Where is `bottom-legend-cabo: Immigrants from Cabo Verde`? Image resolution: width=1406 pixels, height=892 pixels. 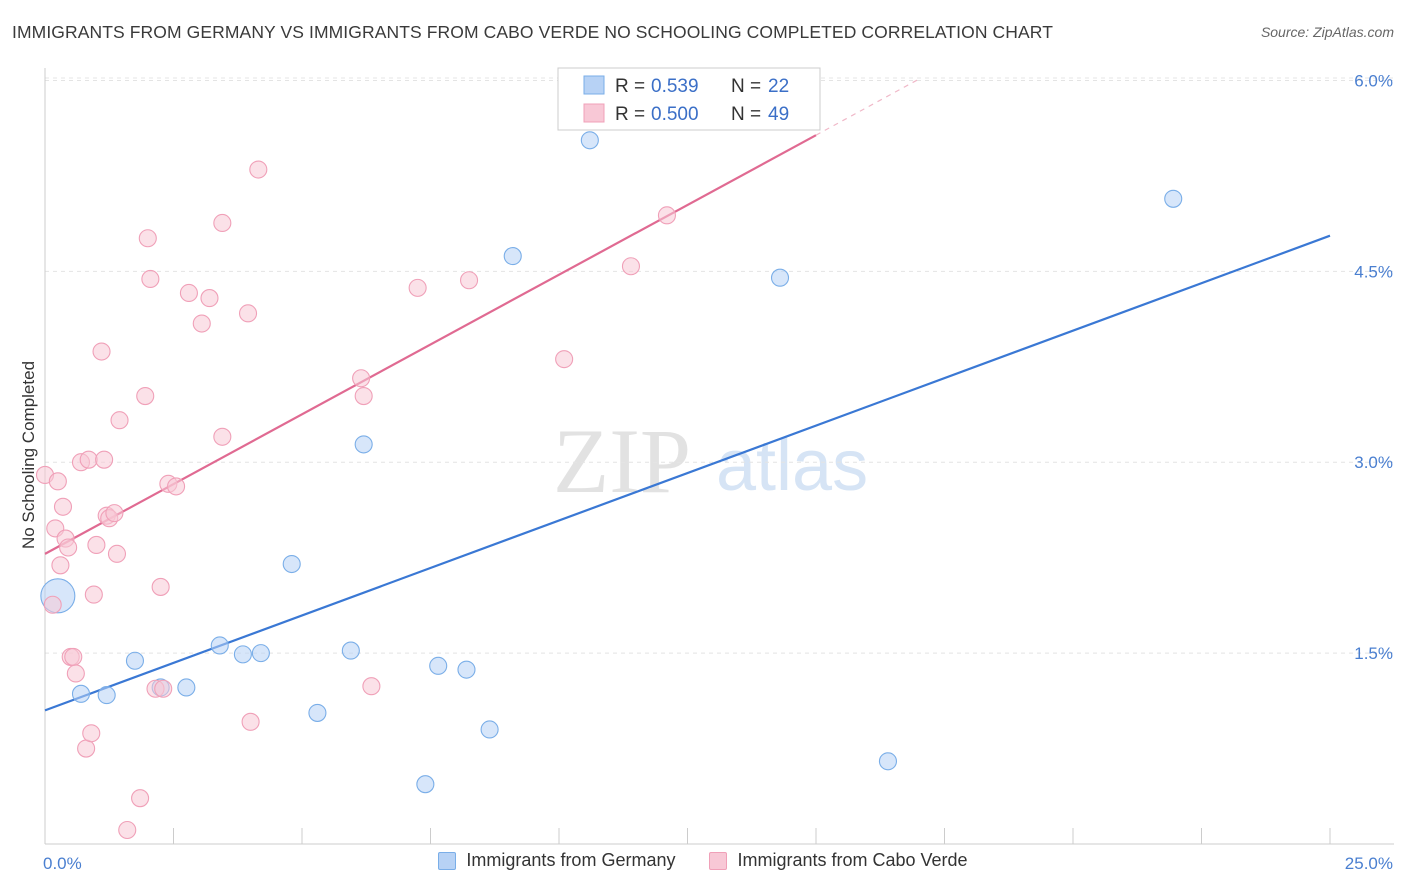
bottom-legend-cabo: Immigrants from Cabo Verde is located at coordinates (838, 860).